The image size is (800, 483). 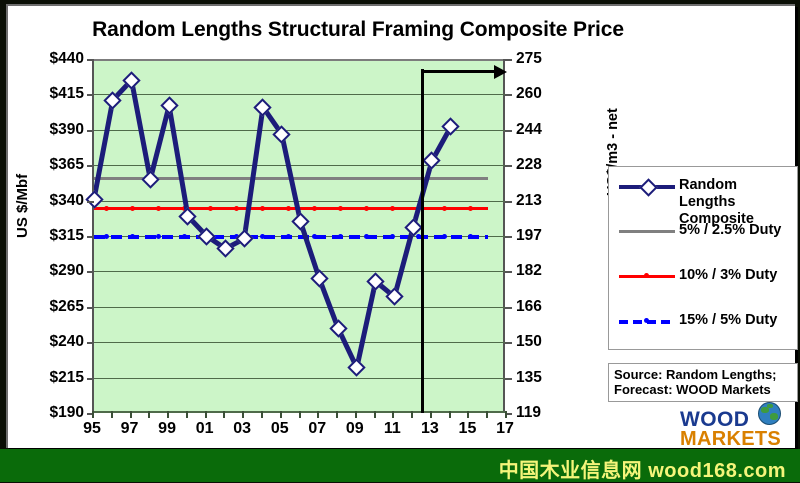 What do you see at coordinates (529, 377) in the screenshot?
I see `y-tick-right: 135` at bounding box center [529, 377].